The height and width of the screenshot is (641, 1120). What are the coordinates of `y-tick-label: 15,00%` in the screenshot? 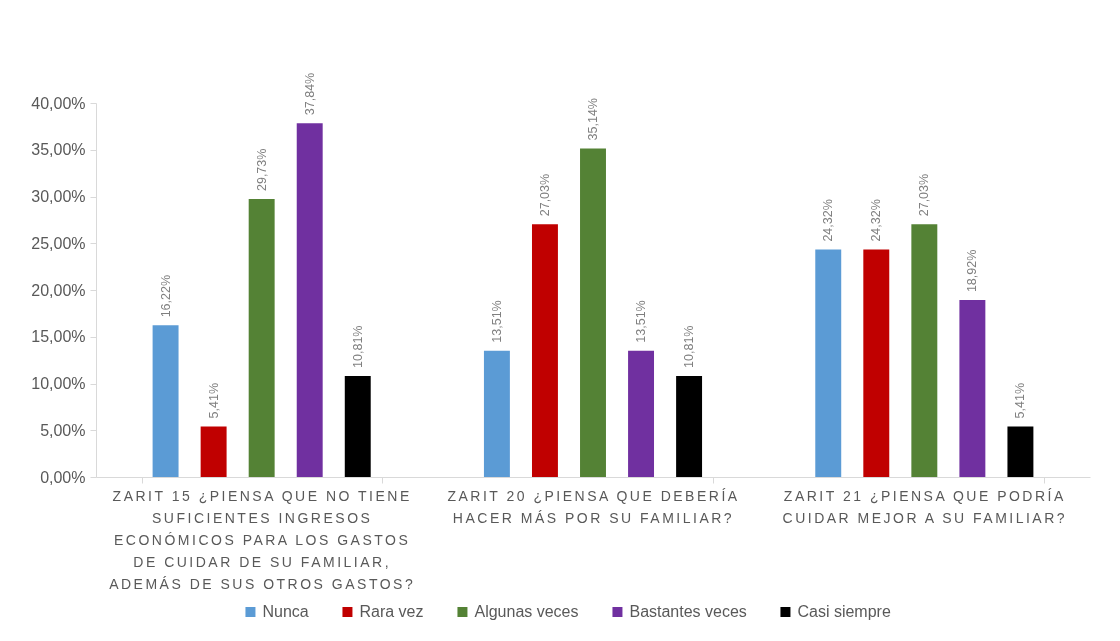 It's located at (58, 337).